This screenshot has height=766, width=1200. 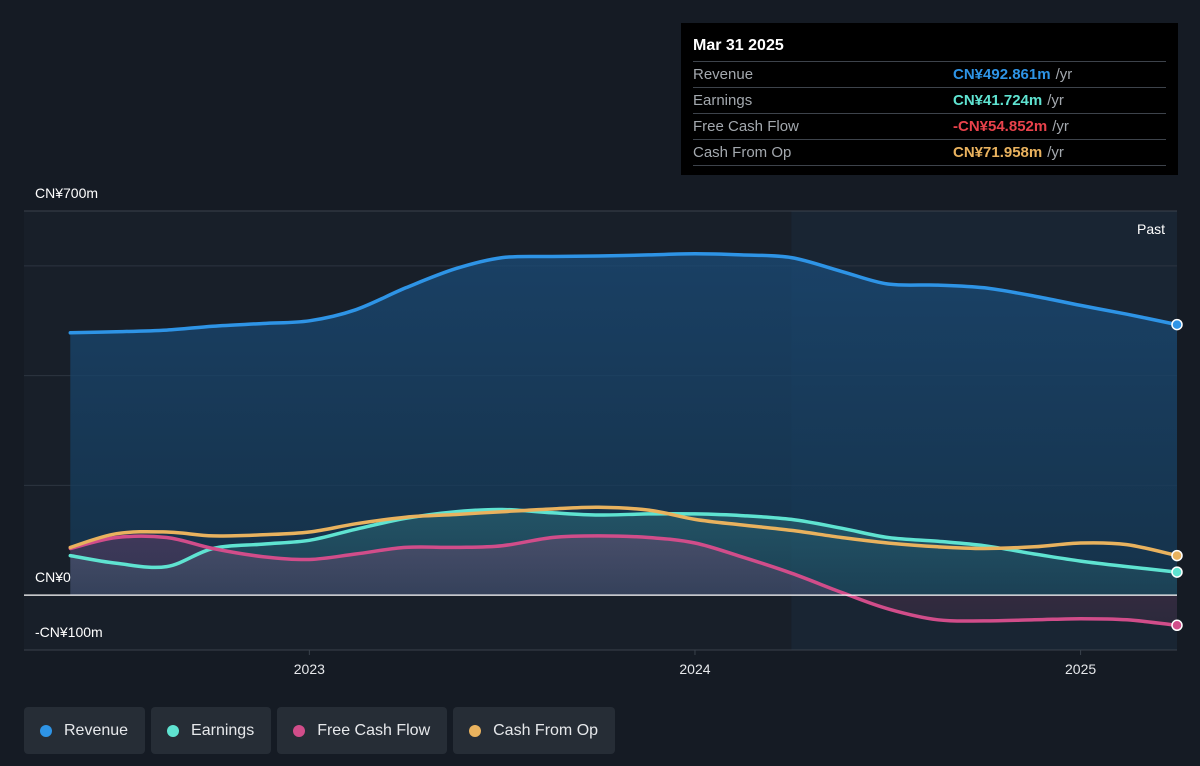 What do you see at coordinates (1177, 625) in the screenshot?
I see `end-marker-free-cash-flow` at bounding box center [1177, 625].